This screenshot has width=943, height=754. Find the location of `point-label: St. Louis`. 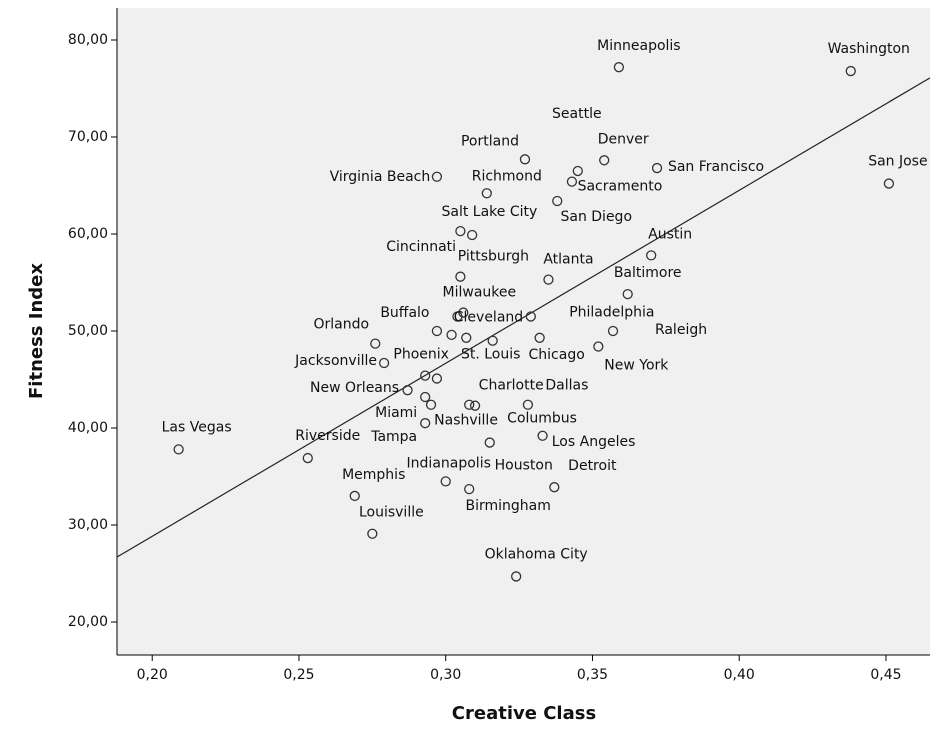

point-label: St. Louis is located at coordinates (490, 355).